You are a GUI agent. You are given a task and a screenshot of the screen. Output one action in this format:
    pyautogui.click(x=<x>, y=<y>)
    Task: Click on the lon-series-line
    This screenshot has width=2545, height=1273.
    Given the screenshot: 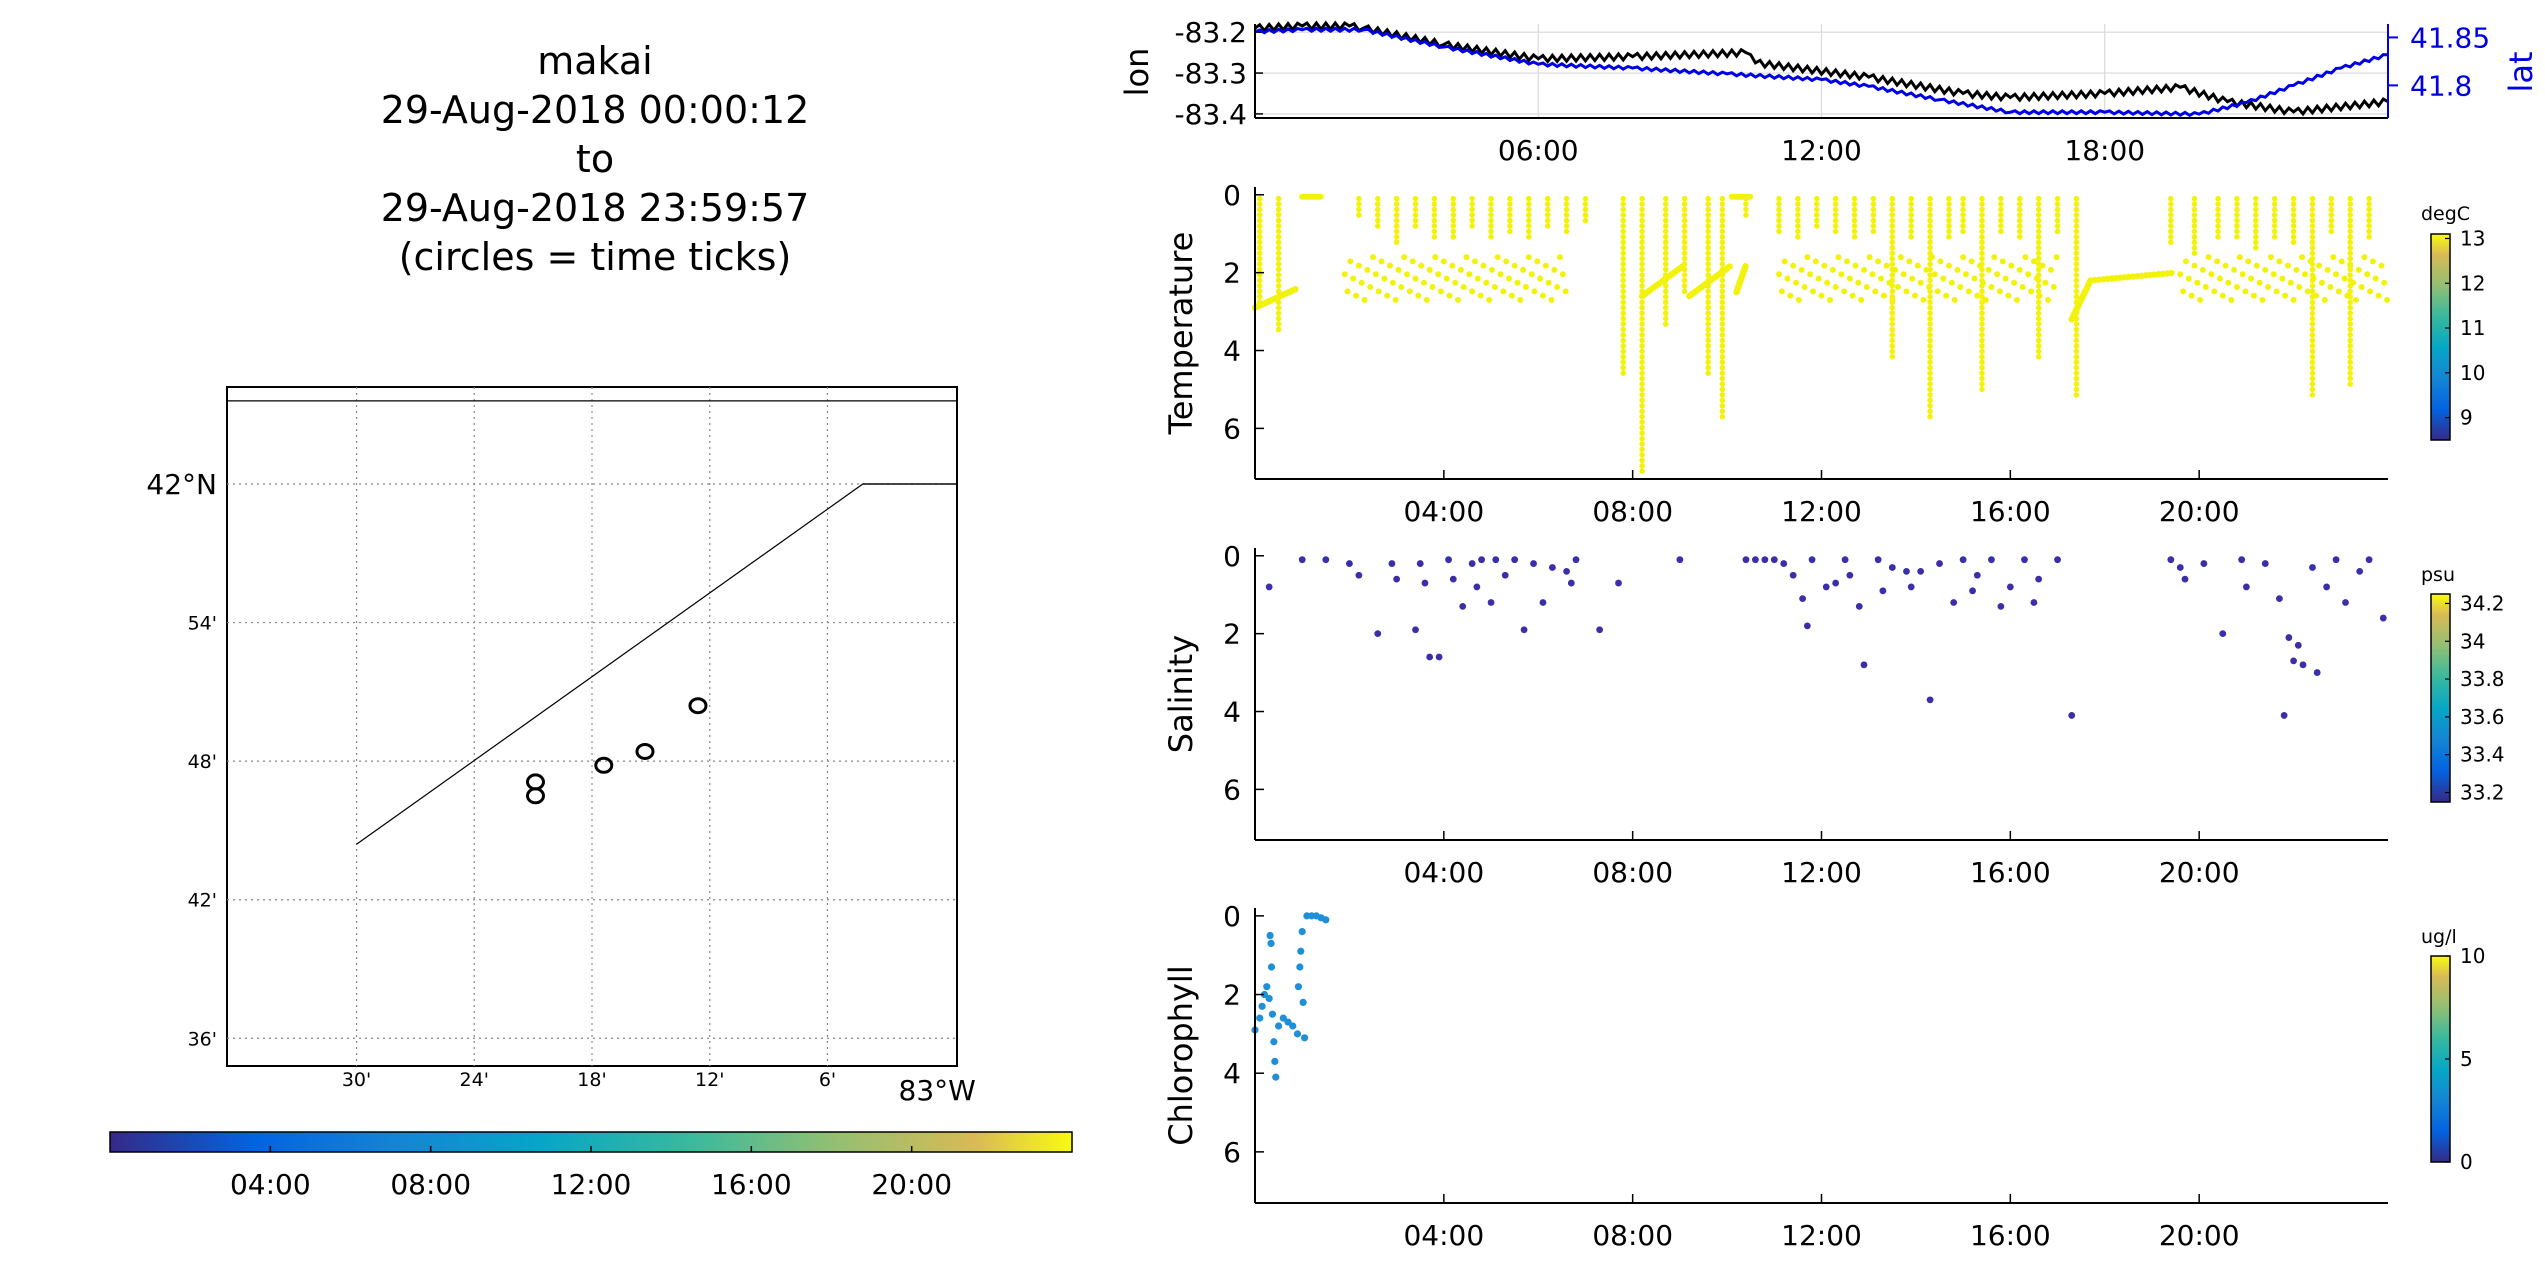 What is the action you would take?
    pyautogui.click(x=1821, y=68)
    